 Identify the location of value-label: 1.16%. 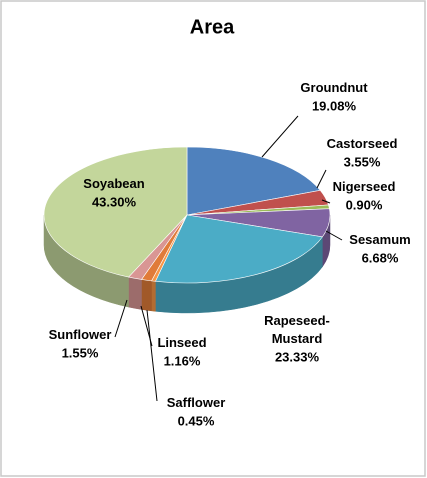
(182, 360).